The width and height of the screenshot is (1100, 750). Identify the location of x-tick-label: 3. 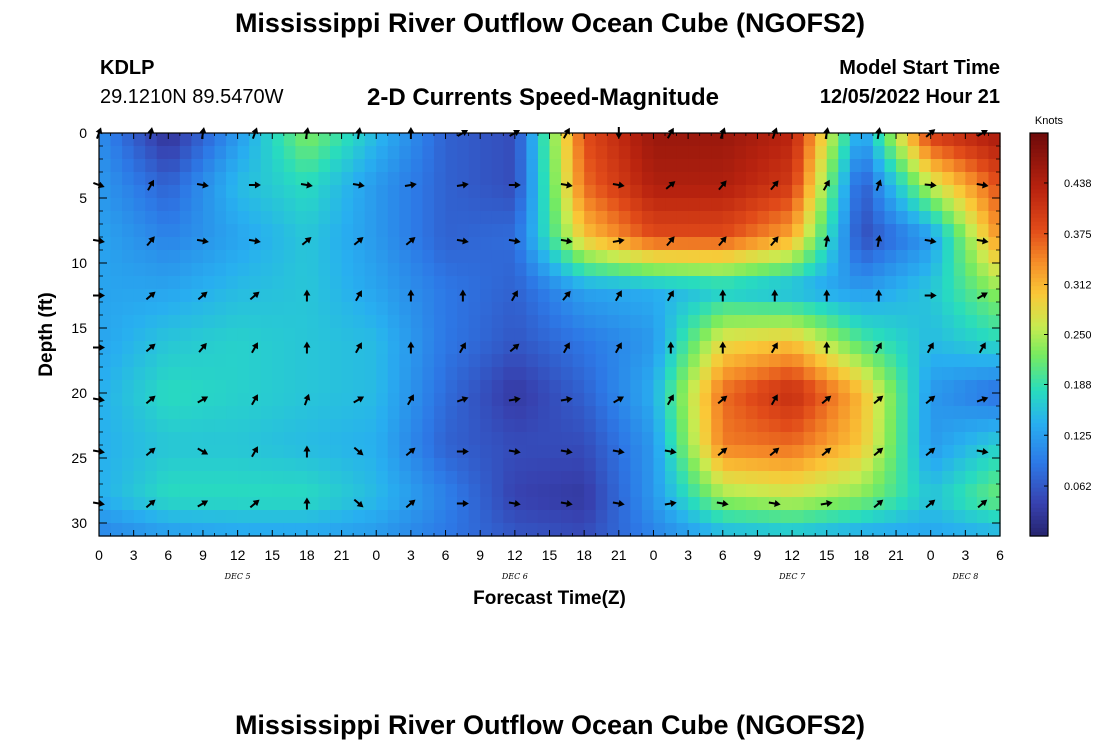
(134, 555).